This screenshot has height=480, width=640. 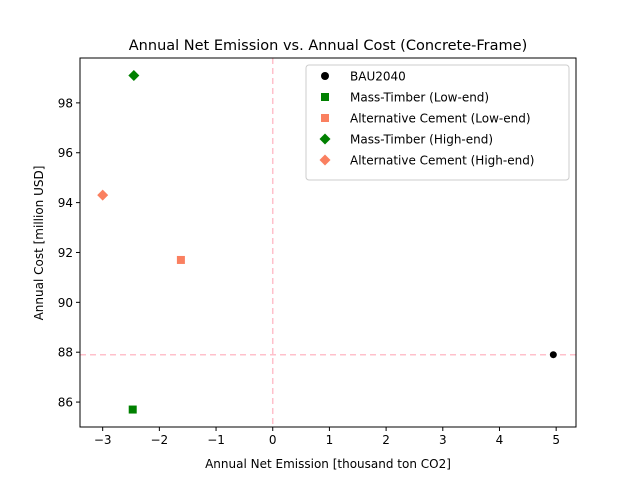 What do you see at coordinates (160, 440) in the screenshot?
I see `x-tick-label: −2` at bounding box center [160, 440].